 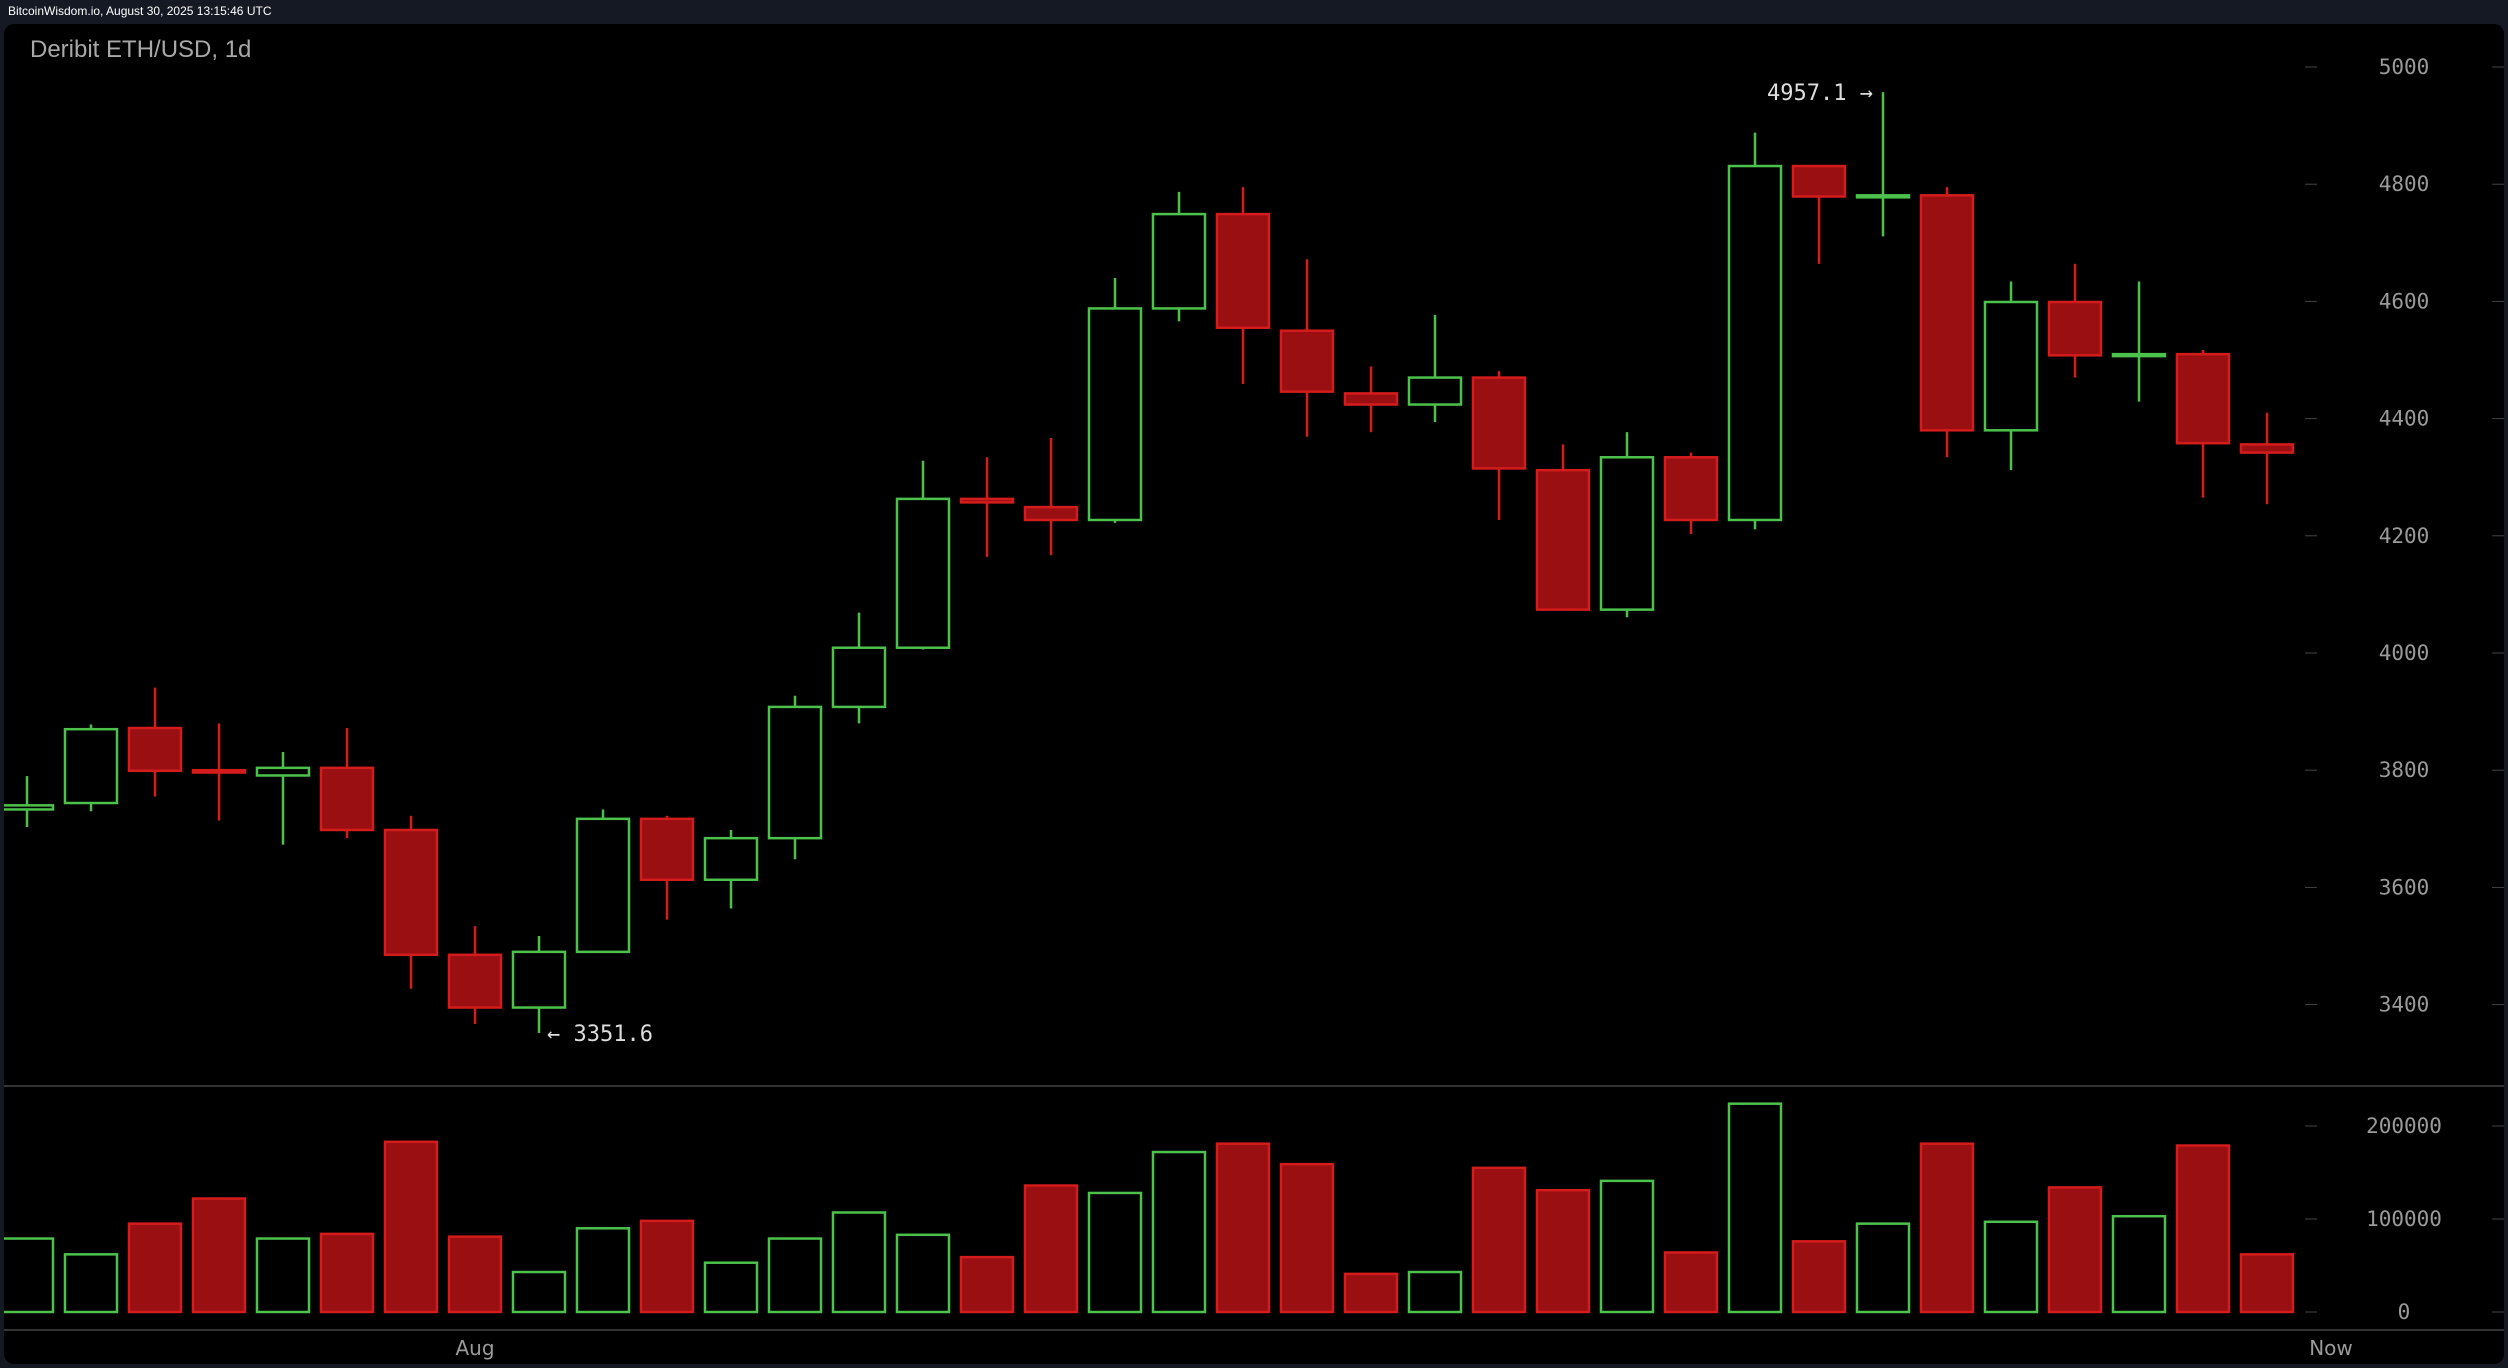 I want to click on price-tick-label: 3400, so click(x=2404, y=1005).